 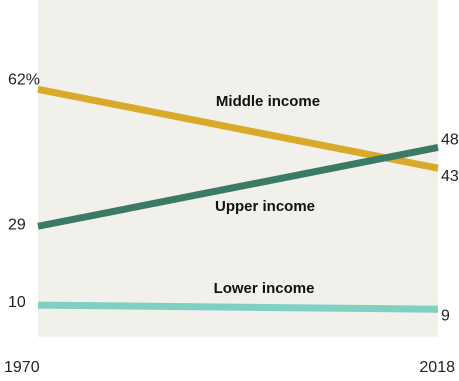 What do you see at coordinates (450, 176) in the screenshot?
I see `end-label-middle-income: 43` at bounding box center [450, 176].